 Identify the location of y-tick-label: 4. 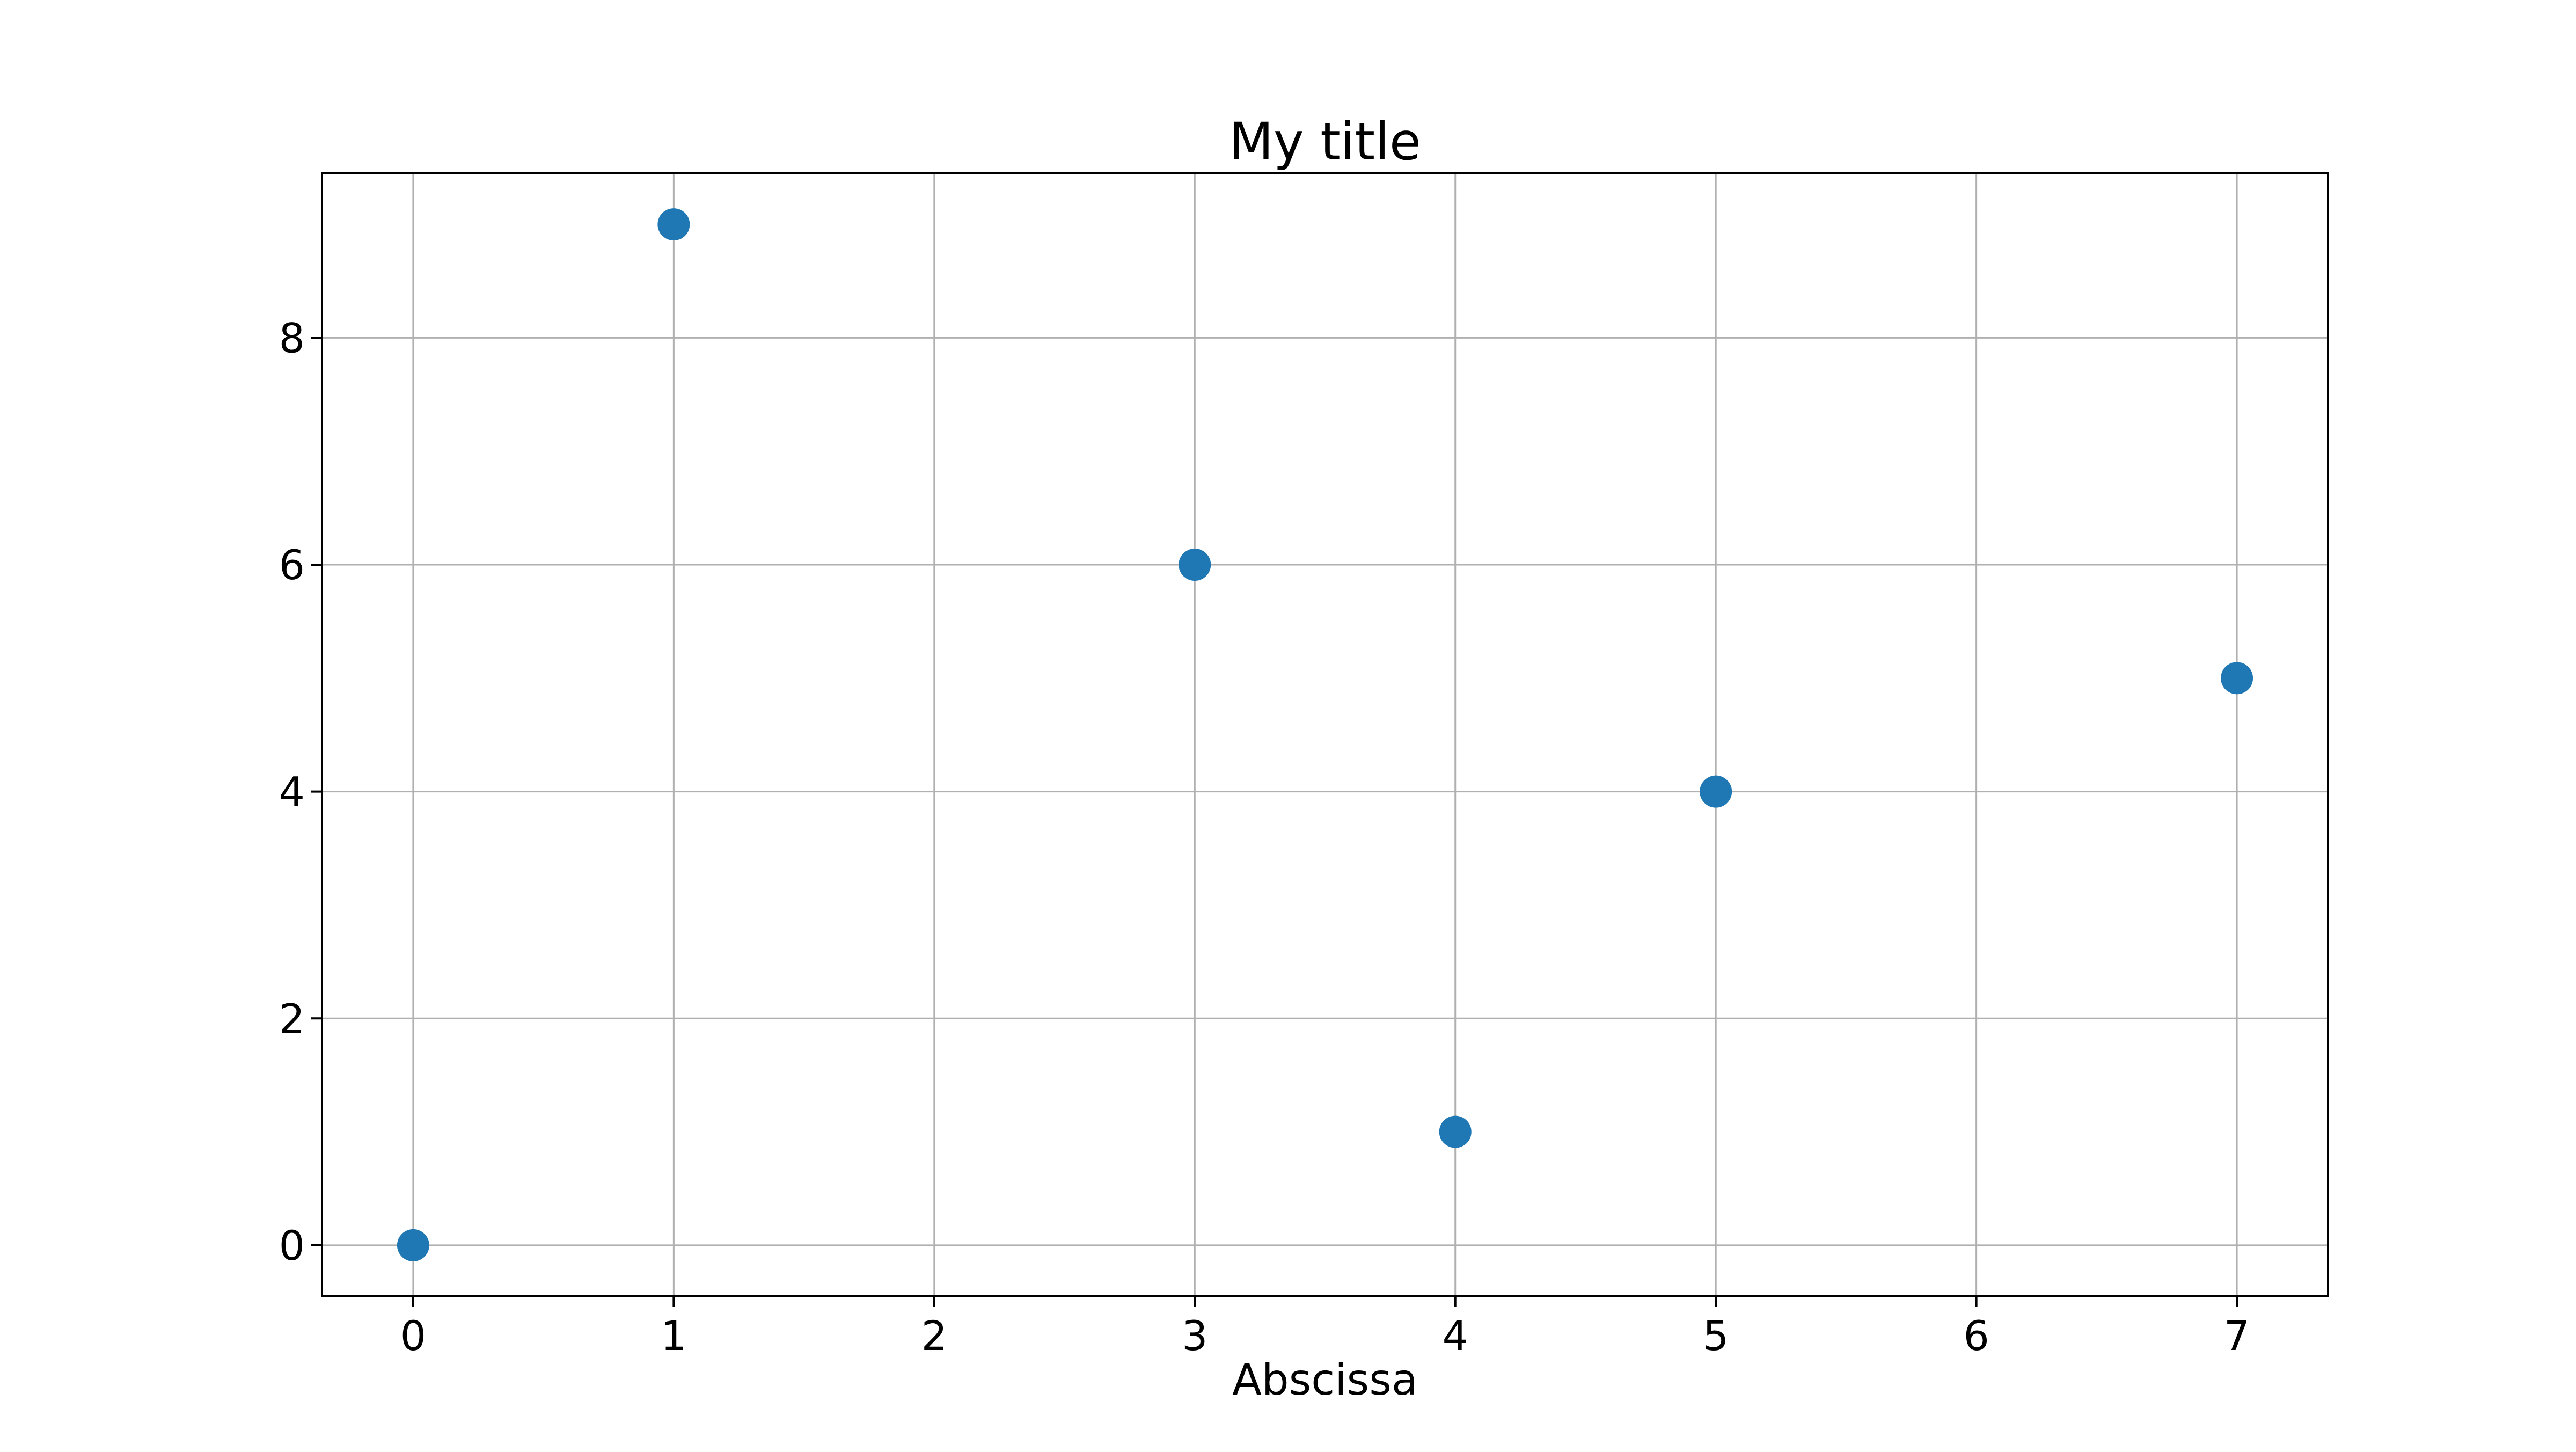
(292, 792).